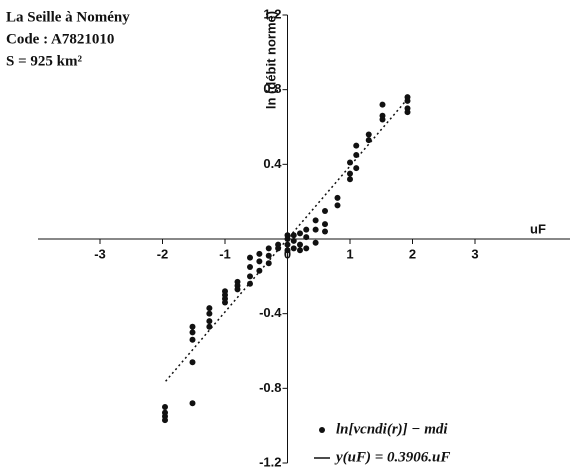 The width and height of the screenshot is (576, 476). I want to click on x-tick-label: 3, so click(474, 253).